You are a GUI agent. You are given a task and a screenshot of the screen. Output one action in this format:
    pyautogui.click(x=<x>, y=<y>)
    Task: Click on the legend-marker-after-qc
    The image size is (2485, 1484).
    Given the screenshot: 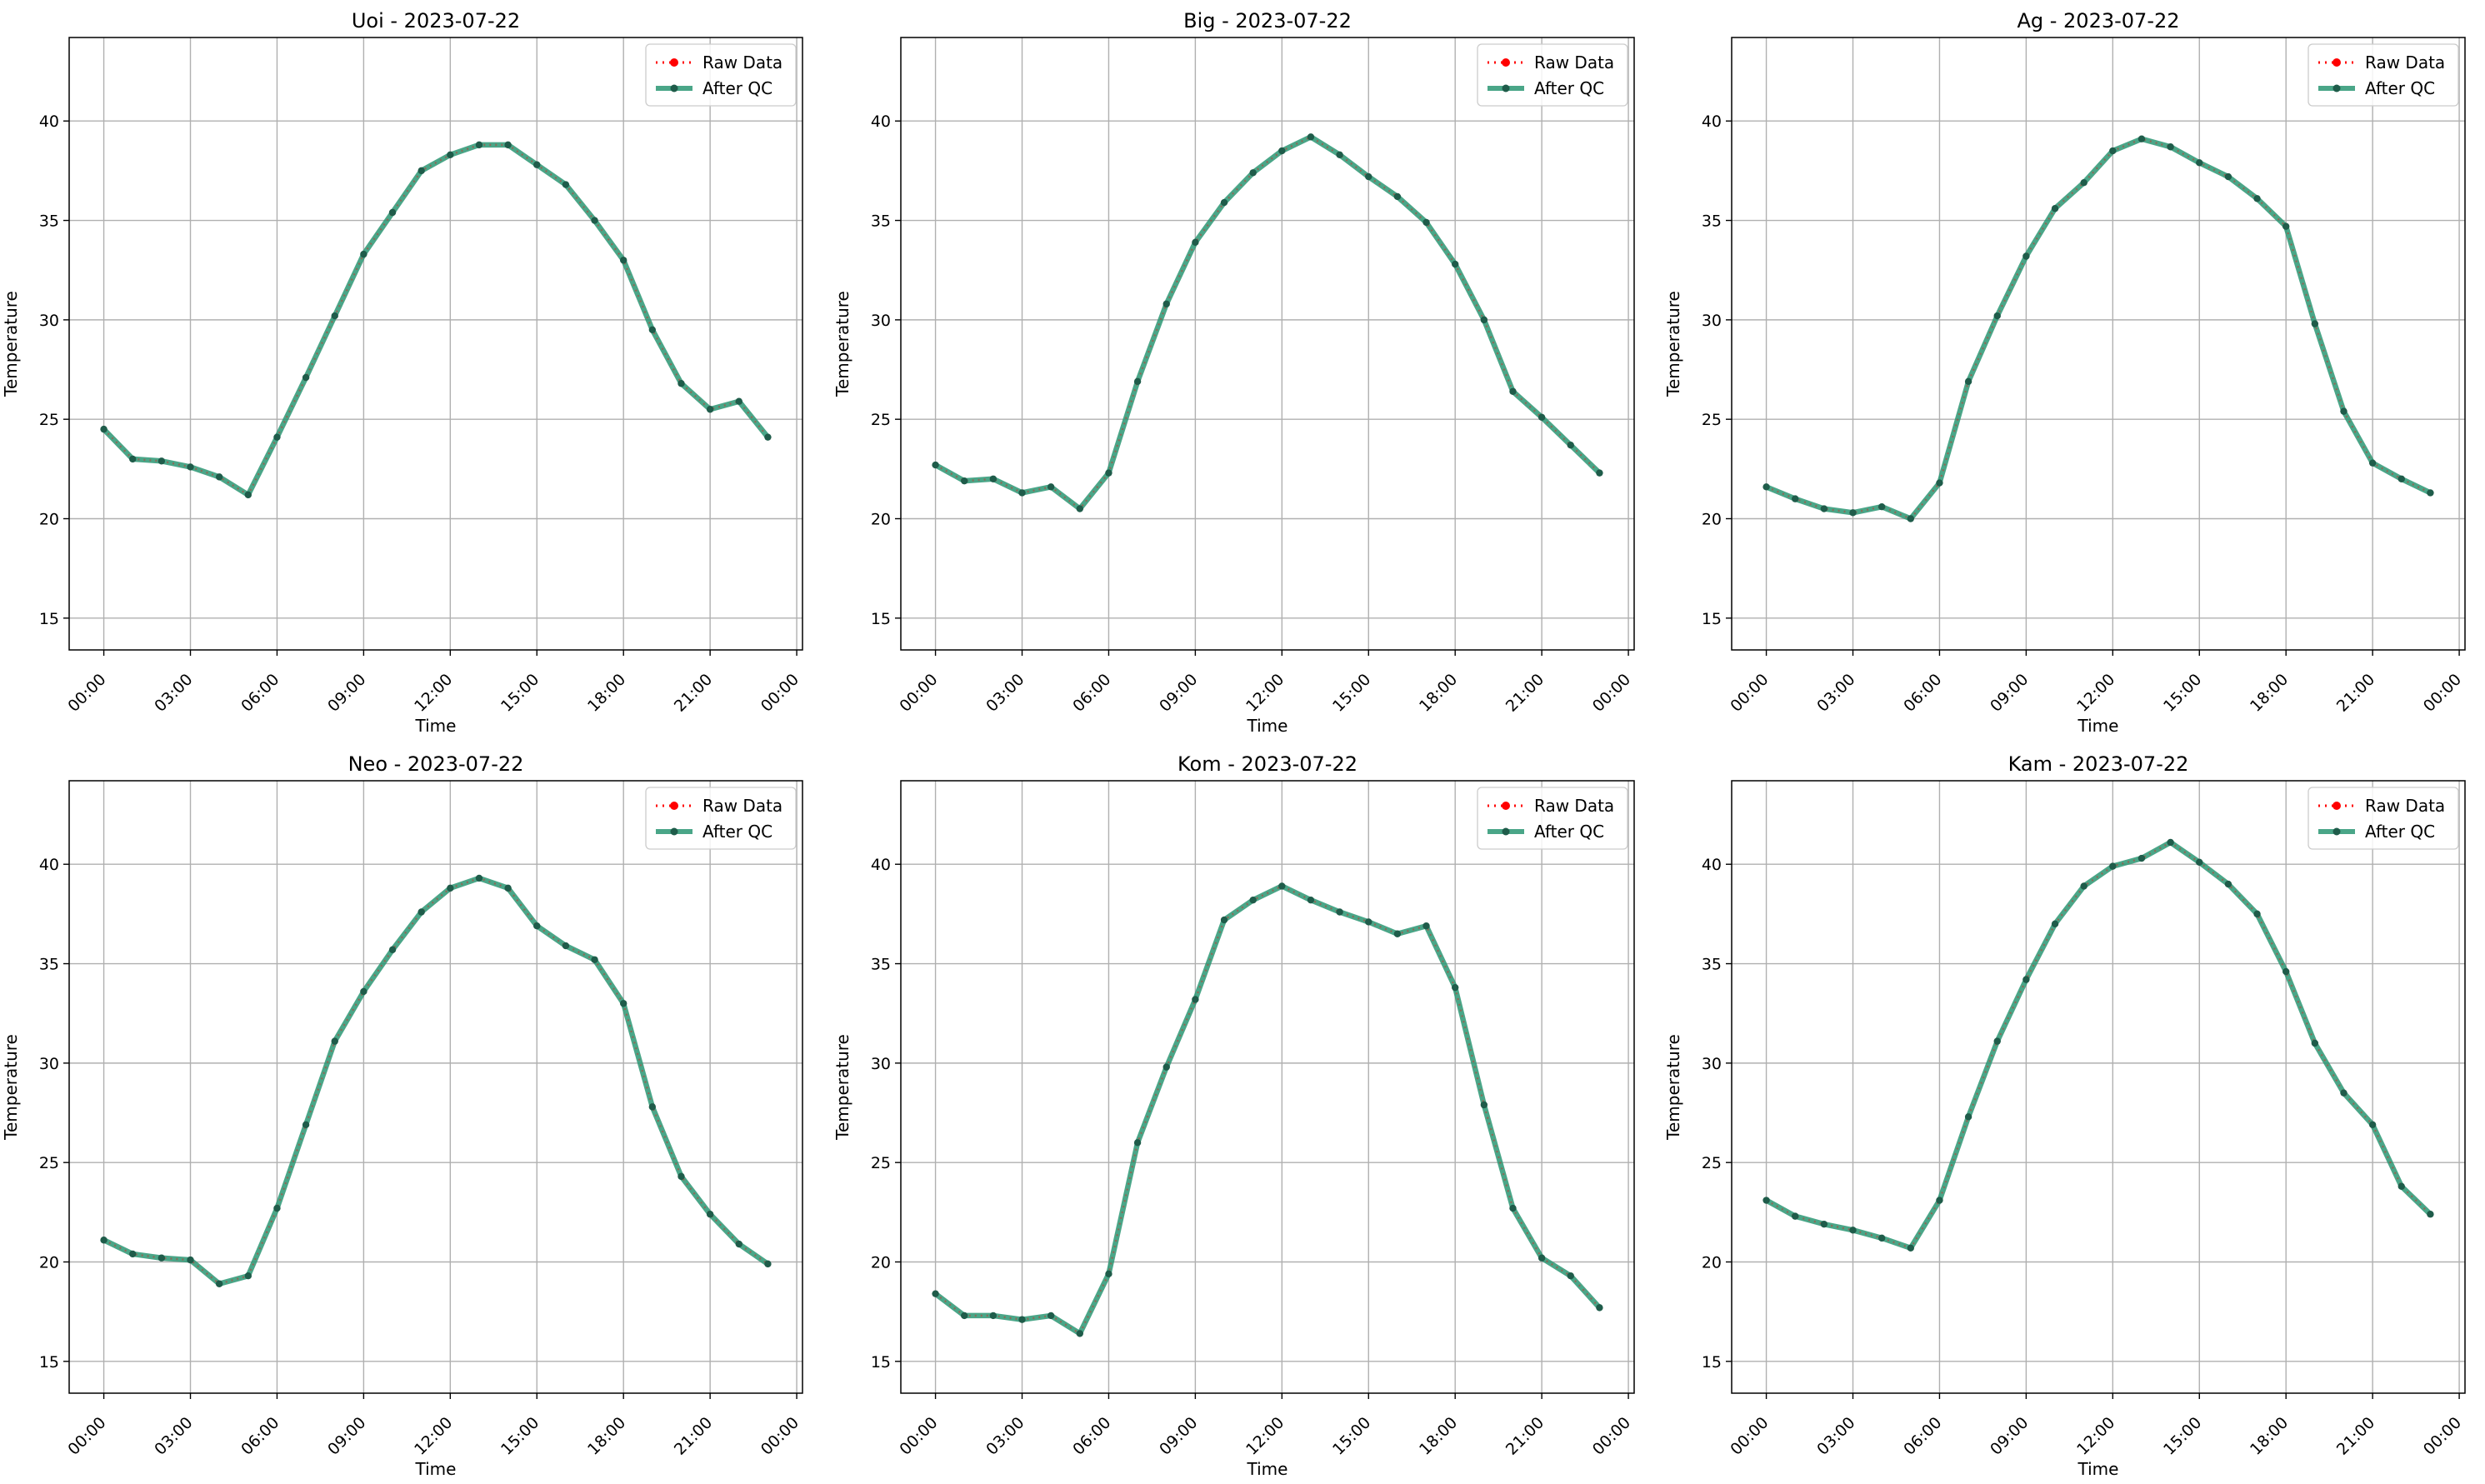 What is the action you would take?
    pyautogui.click(x=1506, y=88)
    